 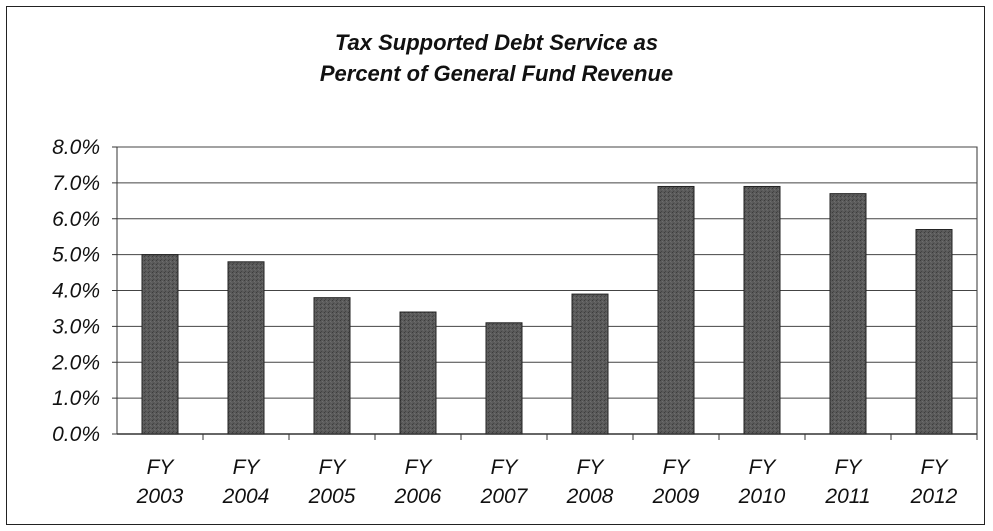 What do you see at coordinates (418, 496) in the screenshot?
I see `x-tick-label-line-2: 2006` at bounding box center [418, 496].